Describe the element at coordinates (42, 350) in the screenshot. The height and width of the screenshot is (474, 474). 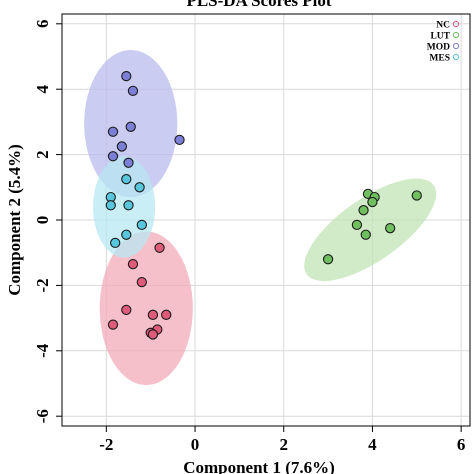
I see `y-tick-label: -4` at that location.